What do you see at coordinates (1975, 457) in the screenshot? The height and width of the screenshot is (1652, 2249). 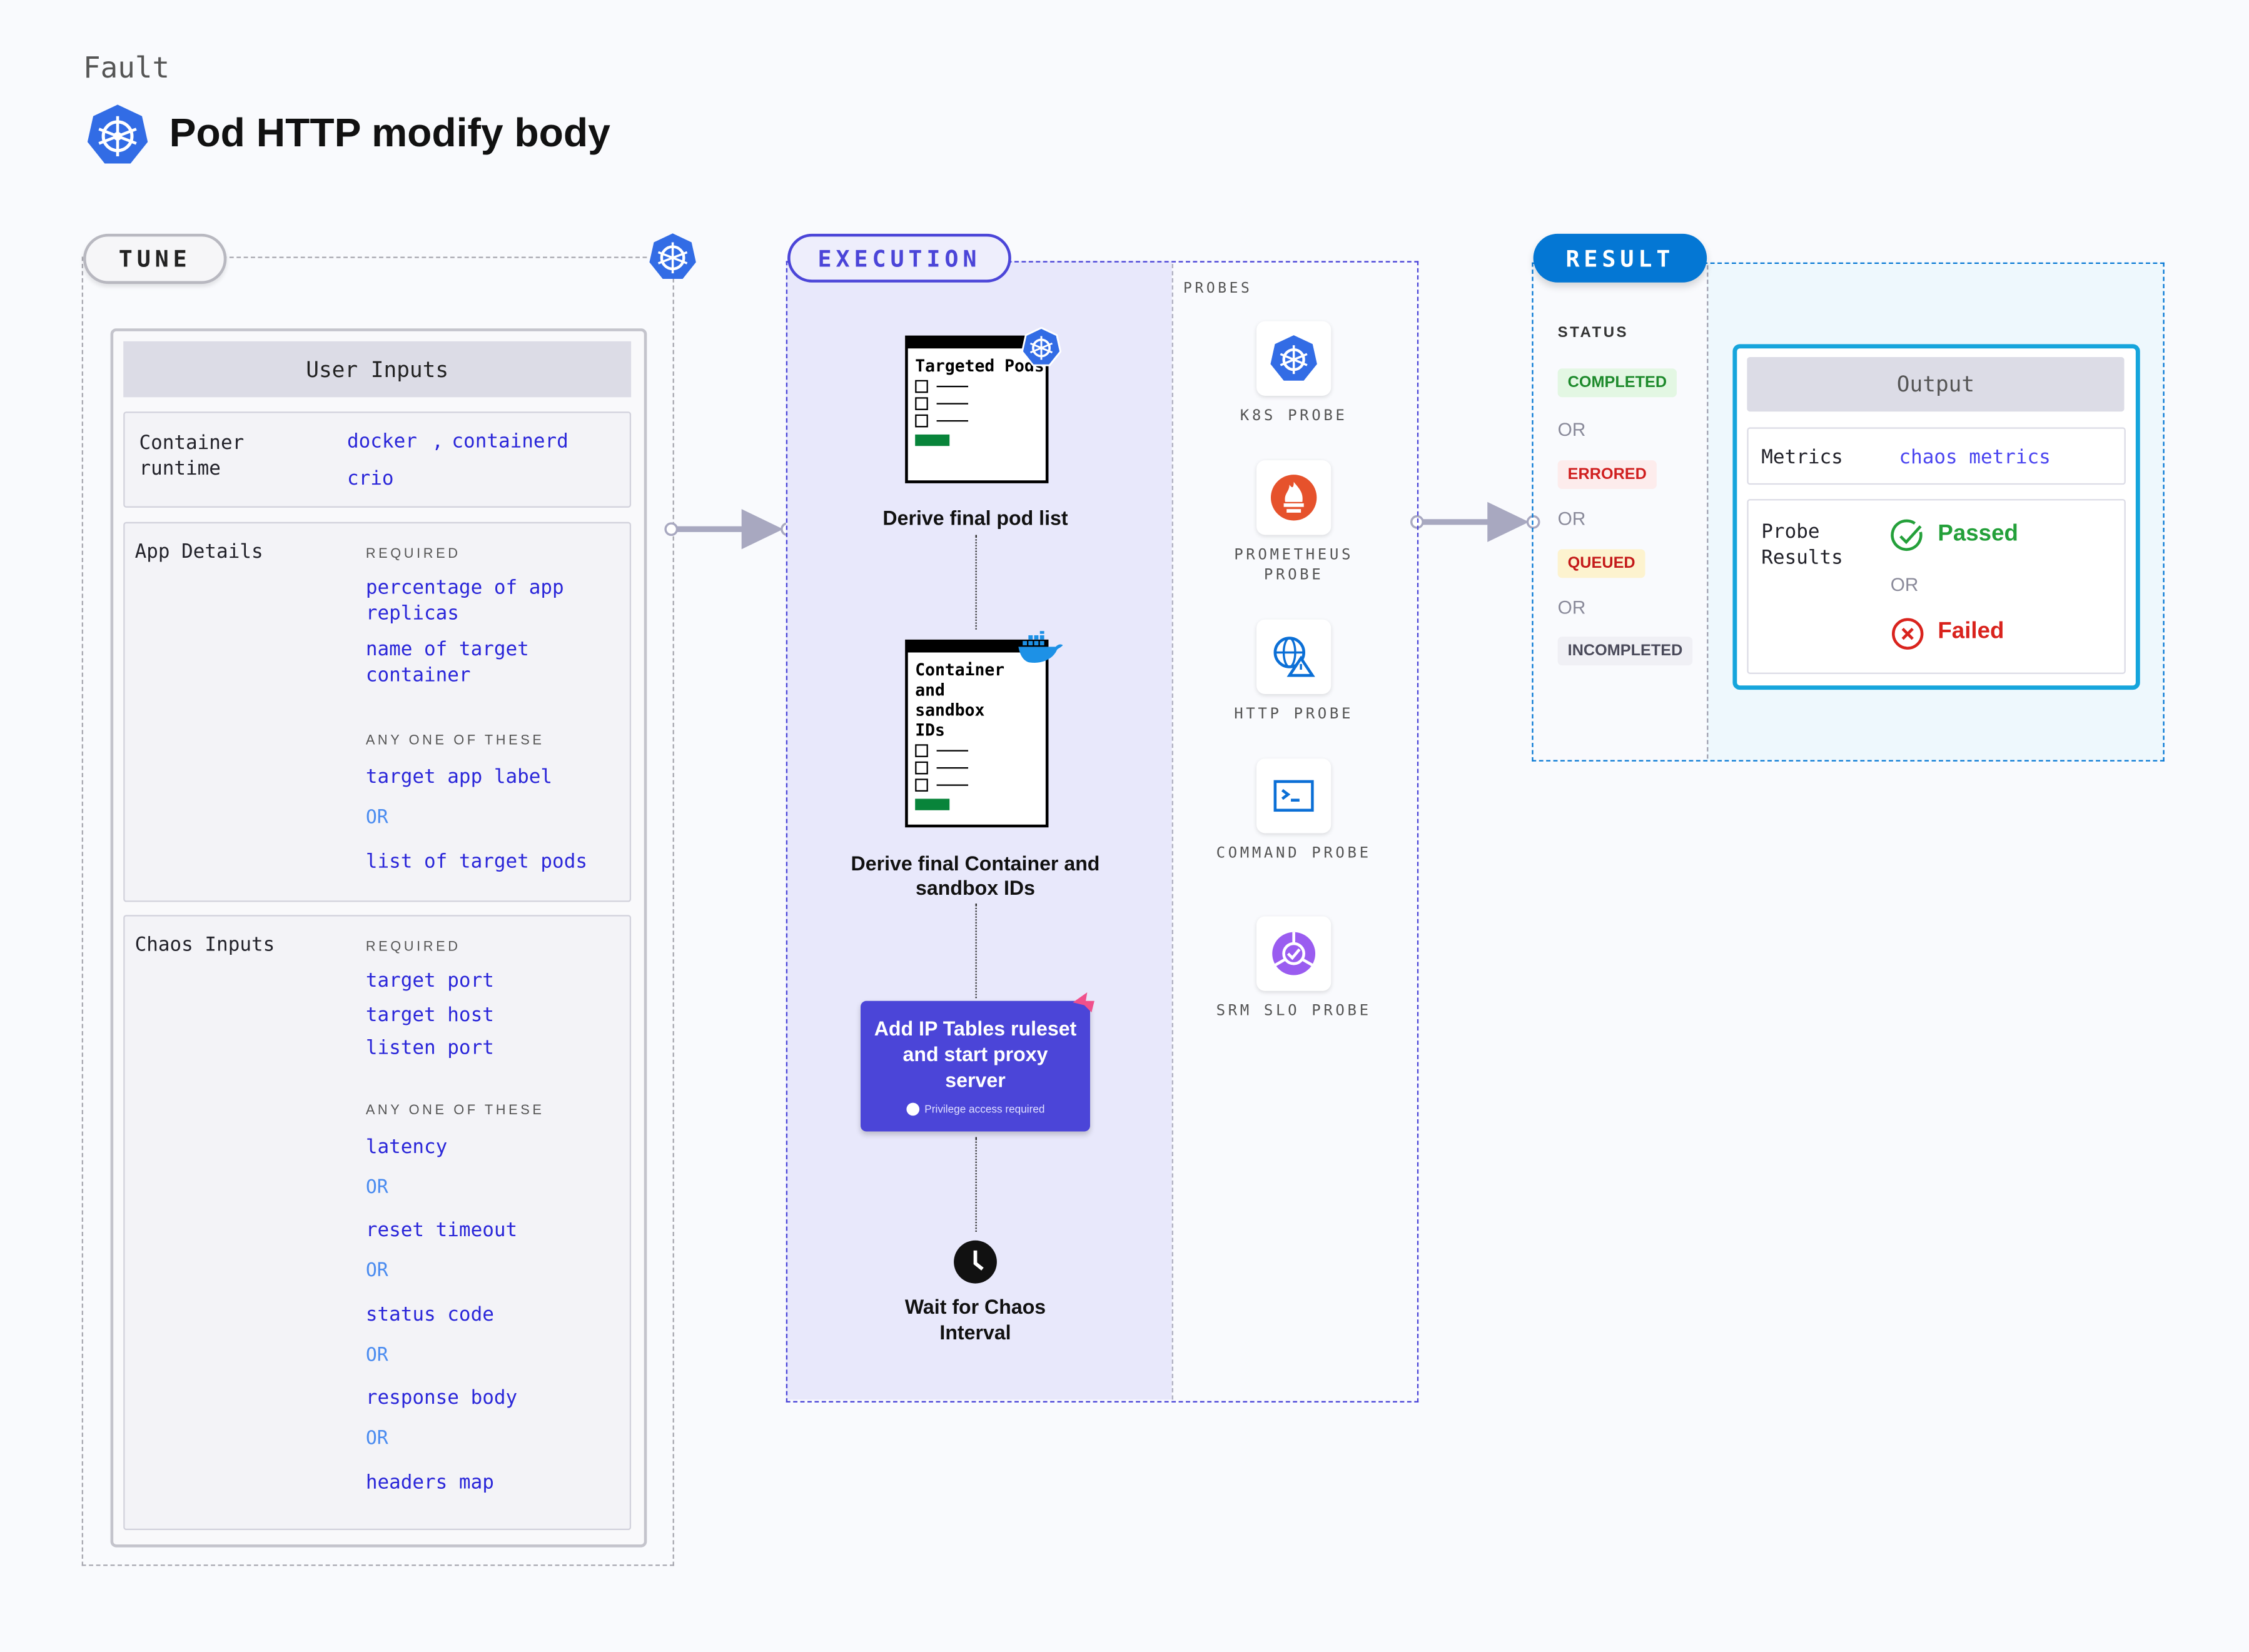 I see `metrics-value: chaos metrics` at bounding box center [1975, 457].